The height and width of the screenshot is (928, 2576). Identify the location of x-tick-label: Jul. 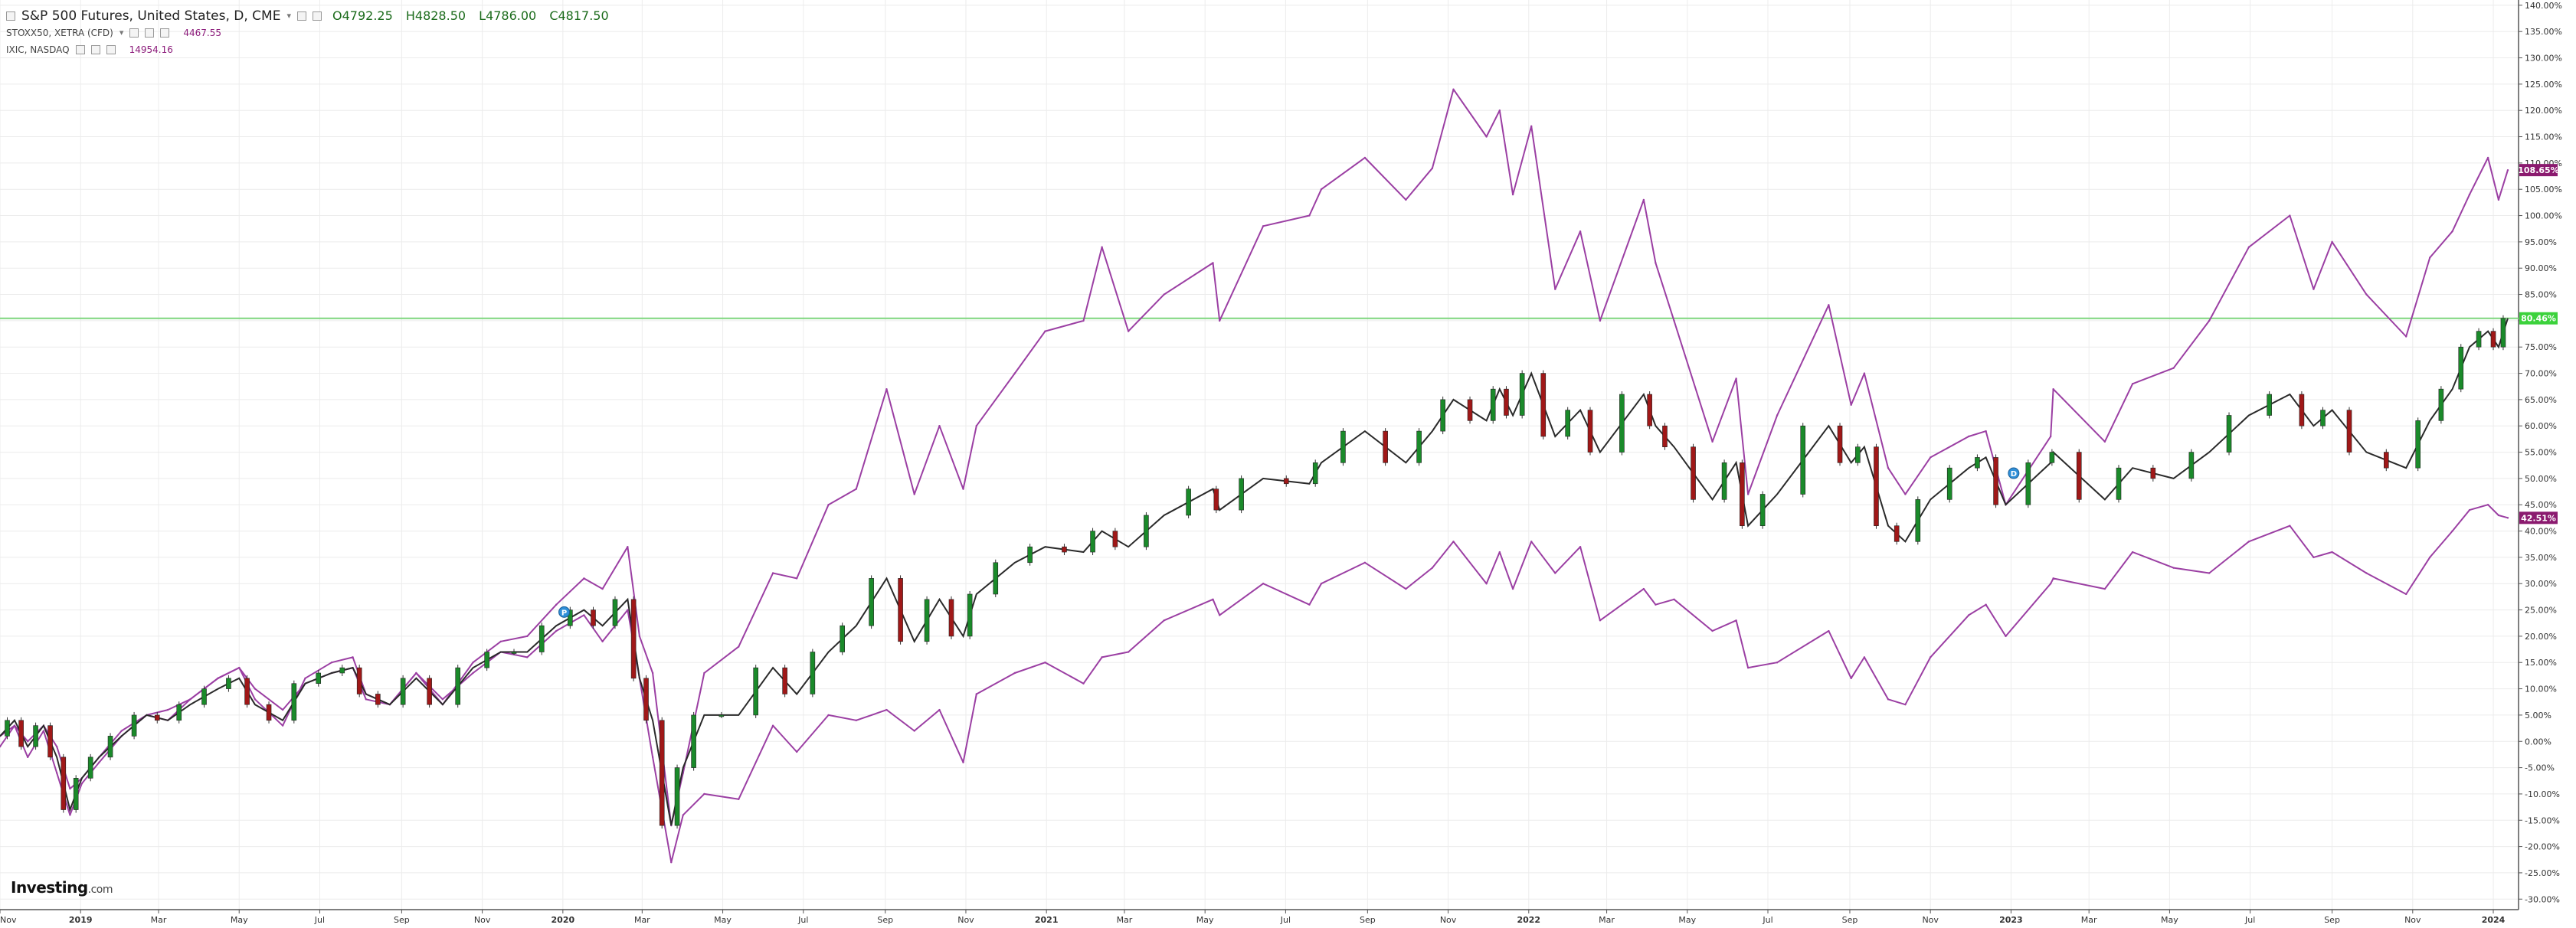
(2249, 920).